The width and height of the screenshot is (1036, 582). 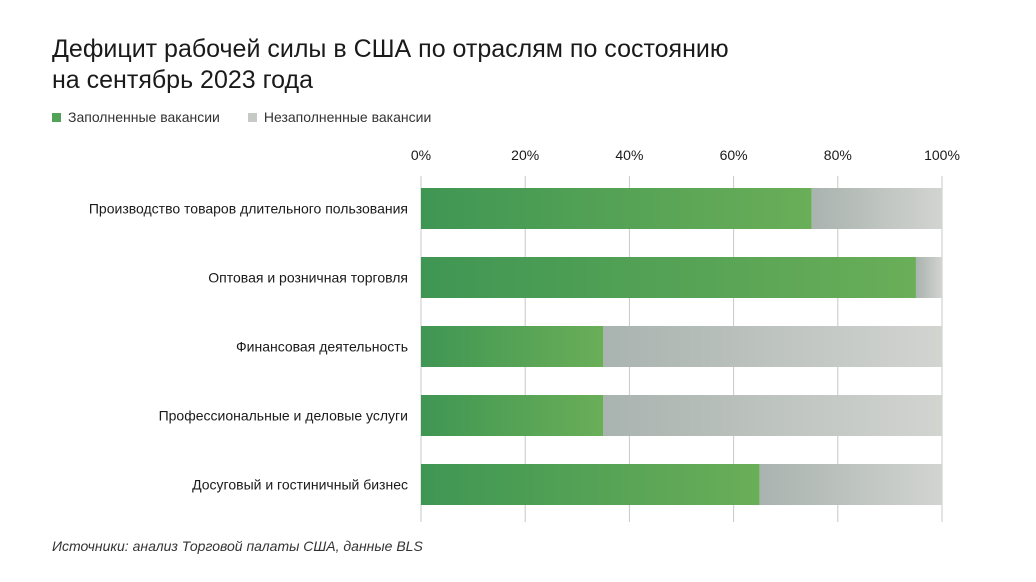 I want to click on legend-swatch-filled, so click(x=56, y=117).